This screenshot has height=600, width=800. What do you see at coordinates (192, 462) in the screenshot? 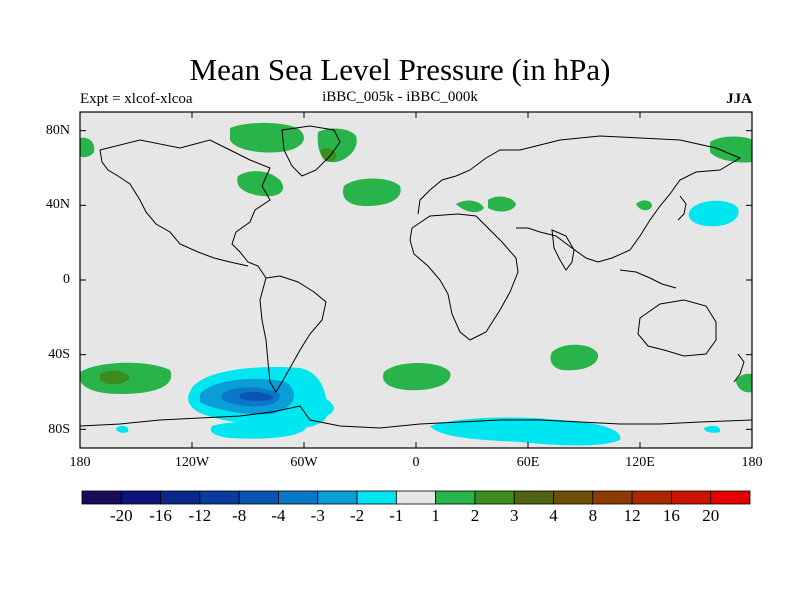
I see `x-tick-label: 120W` at bounding box center [192, 462].